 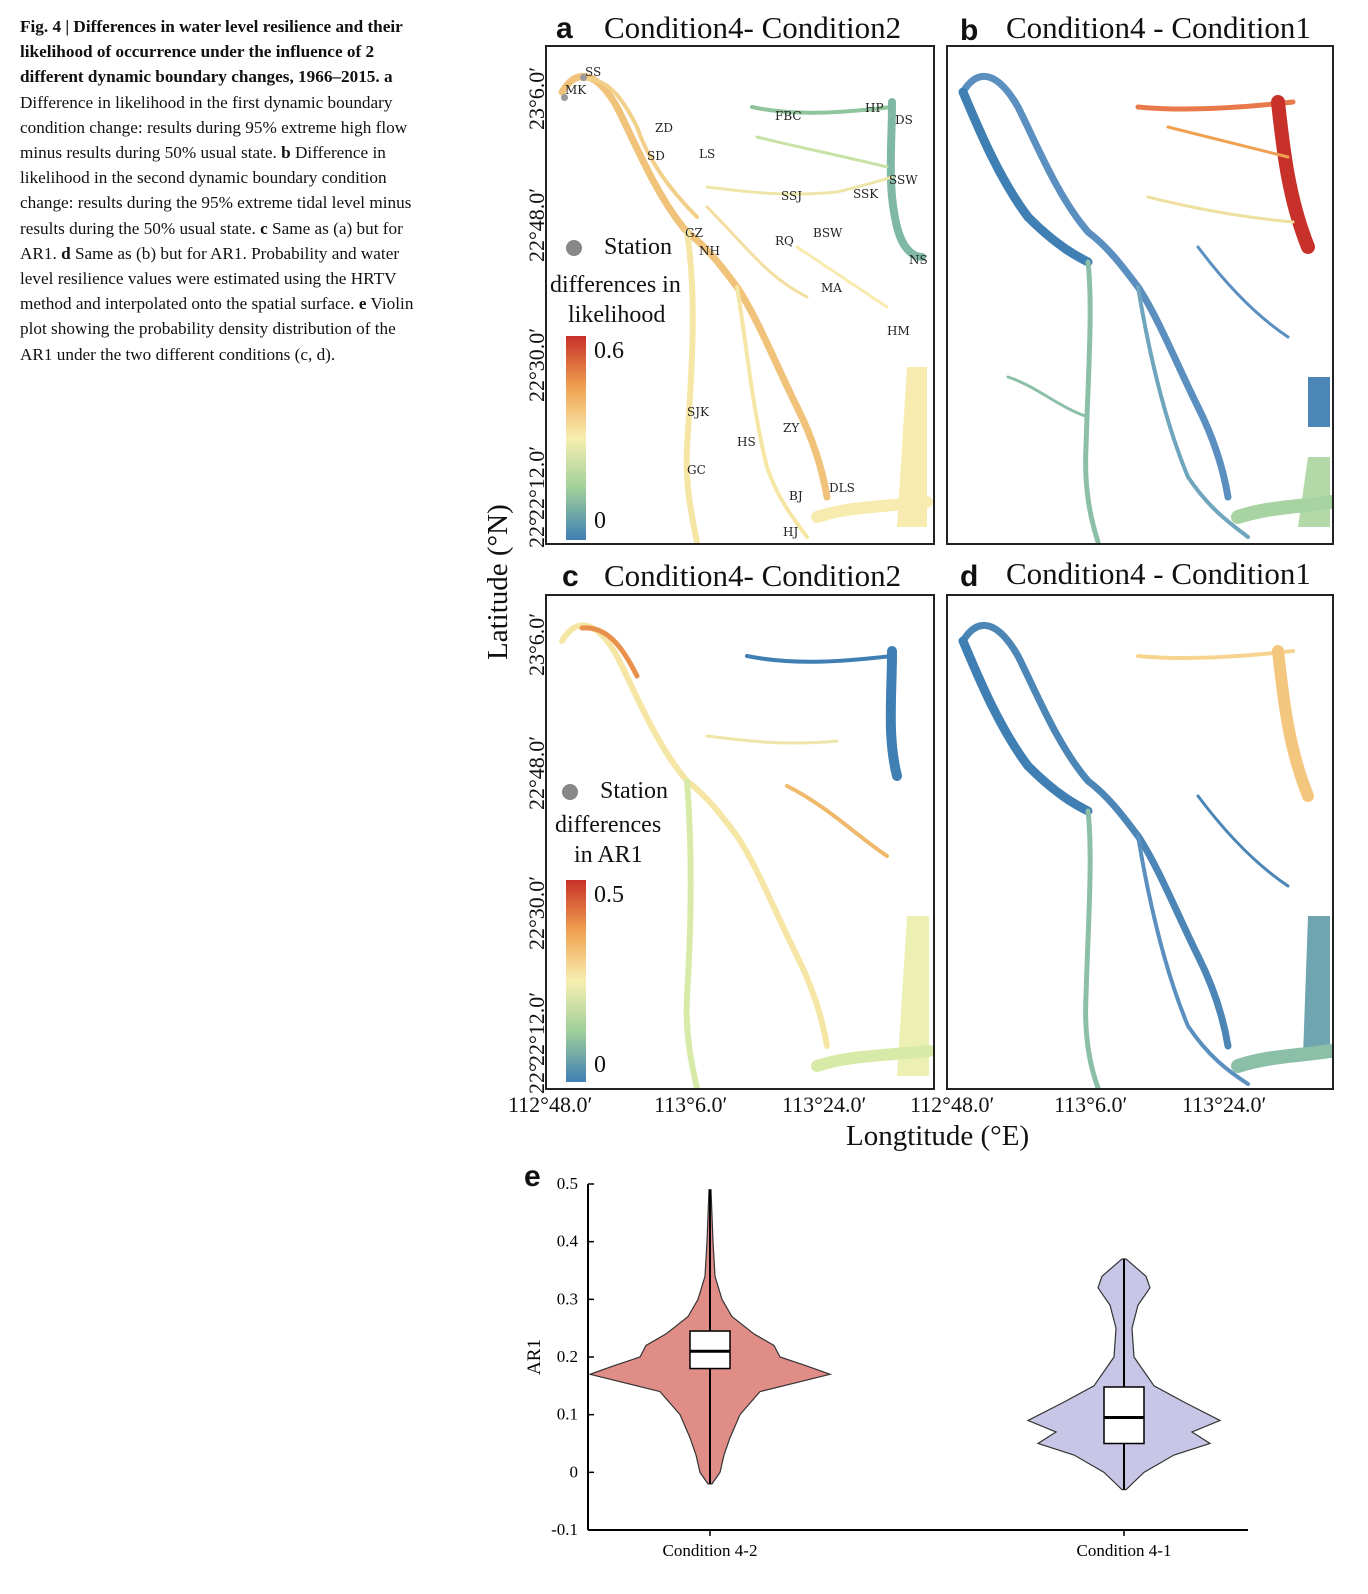 What do you see at coordinates (570, 576) in the screenshot?
I see `panel-c-label: c` at bounding box center [570, 576].